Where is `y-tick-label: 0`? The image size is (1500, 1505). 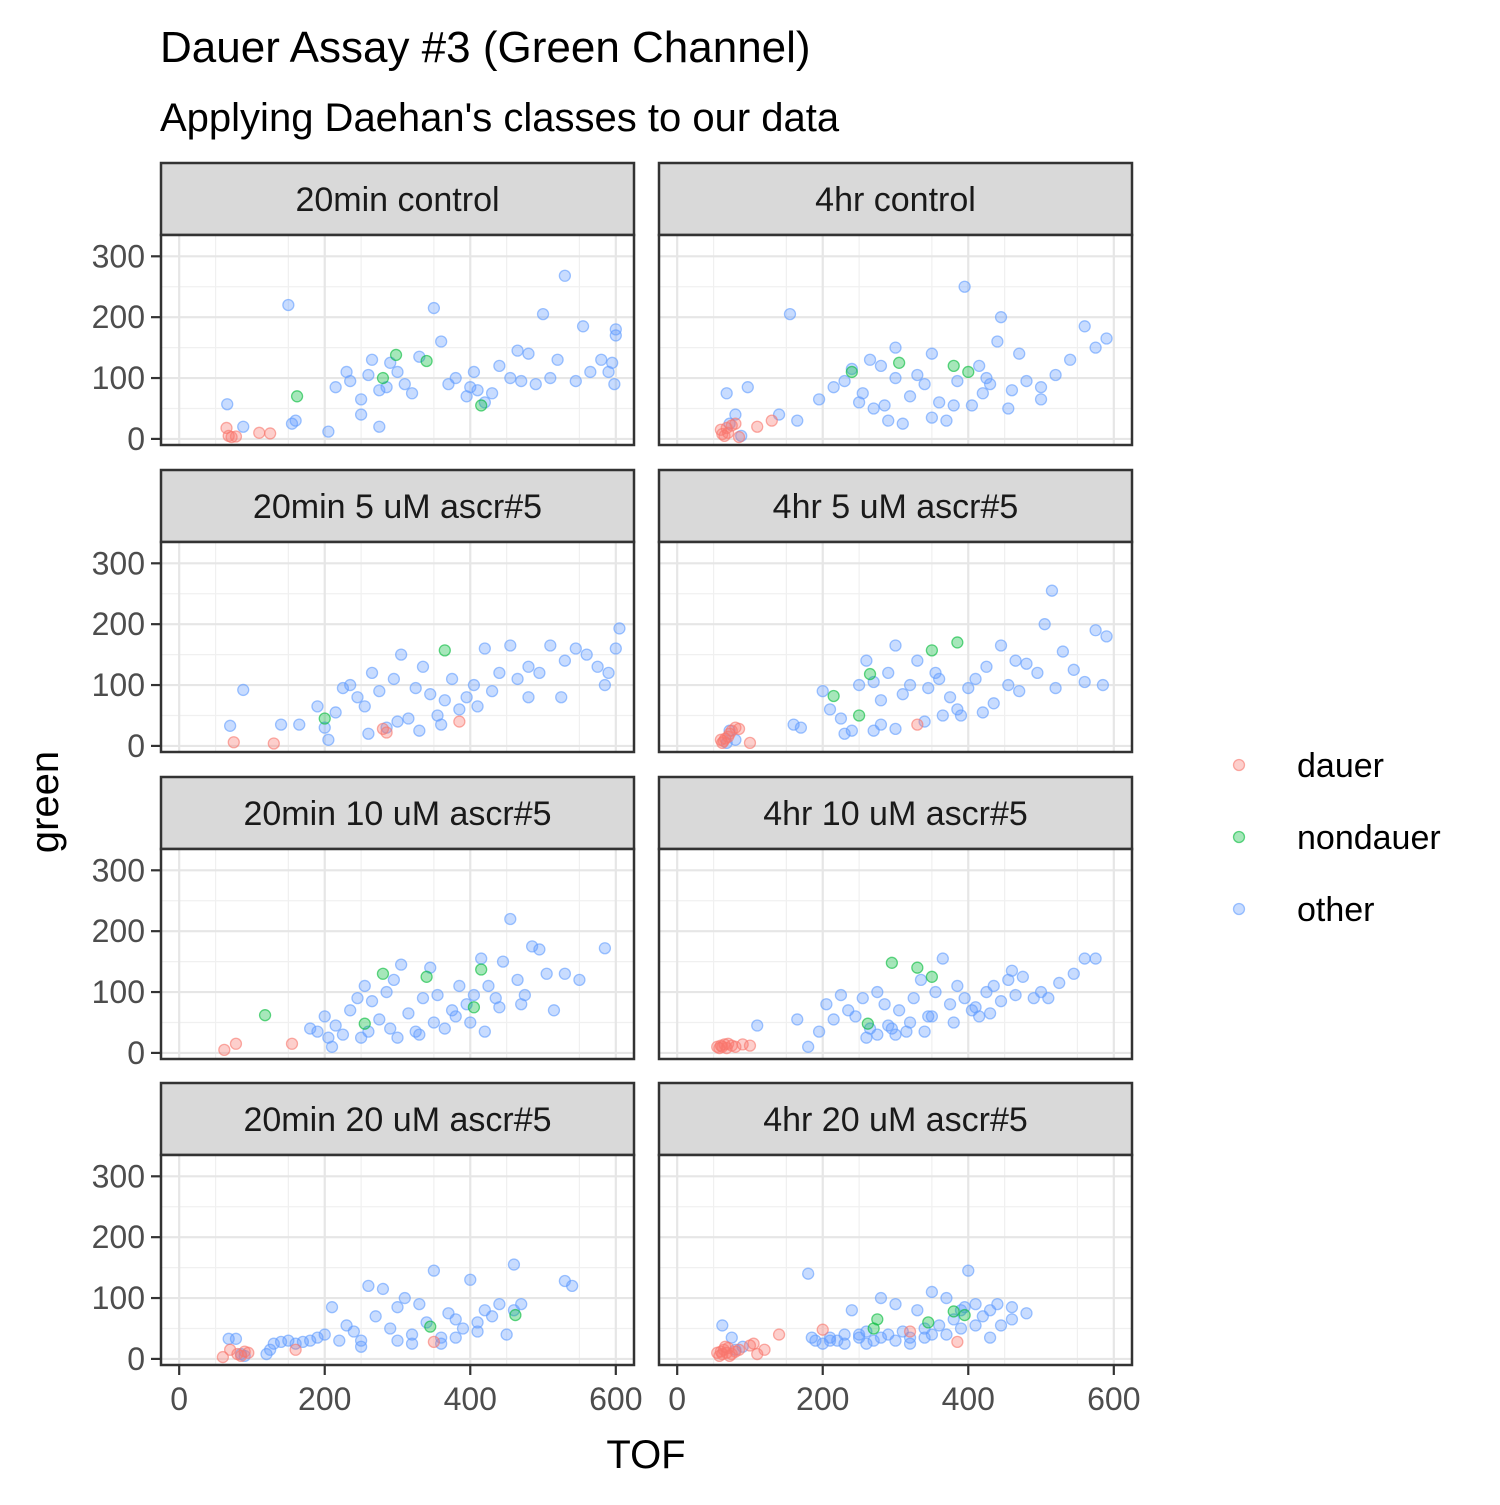
y-tick-label: 0 is located at coordinates (136, 746).